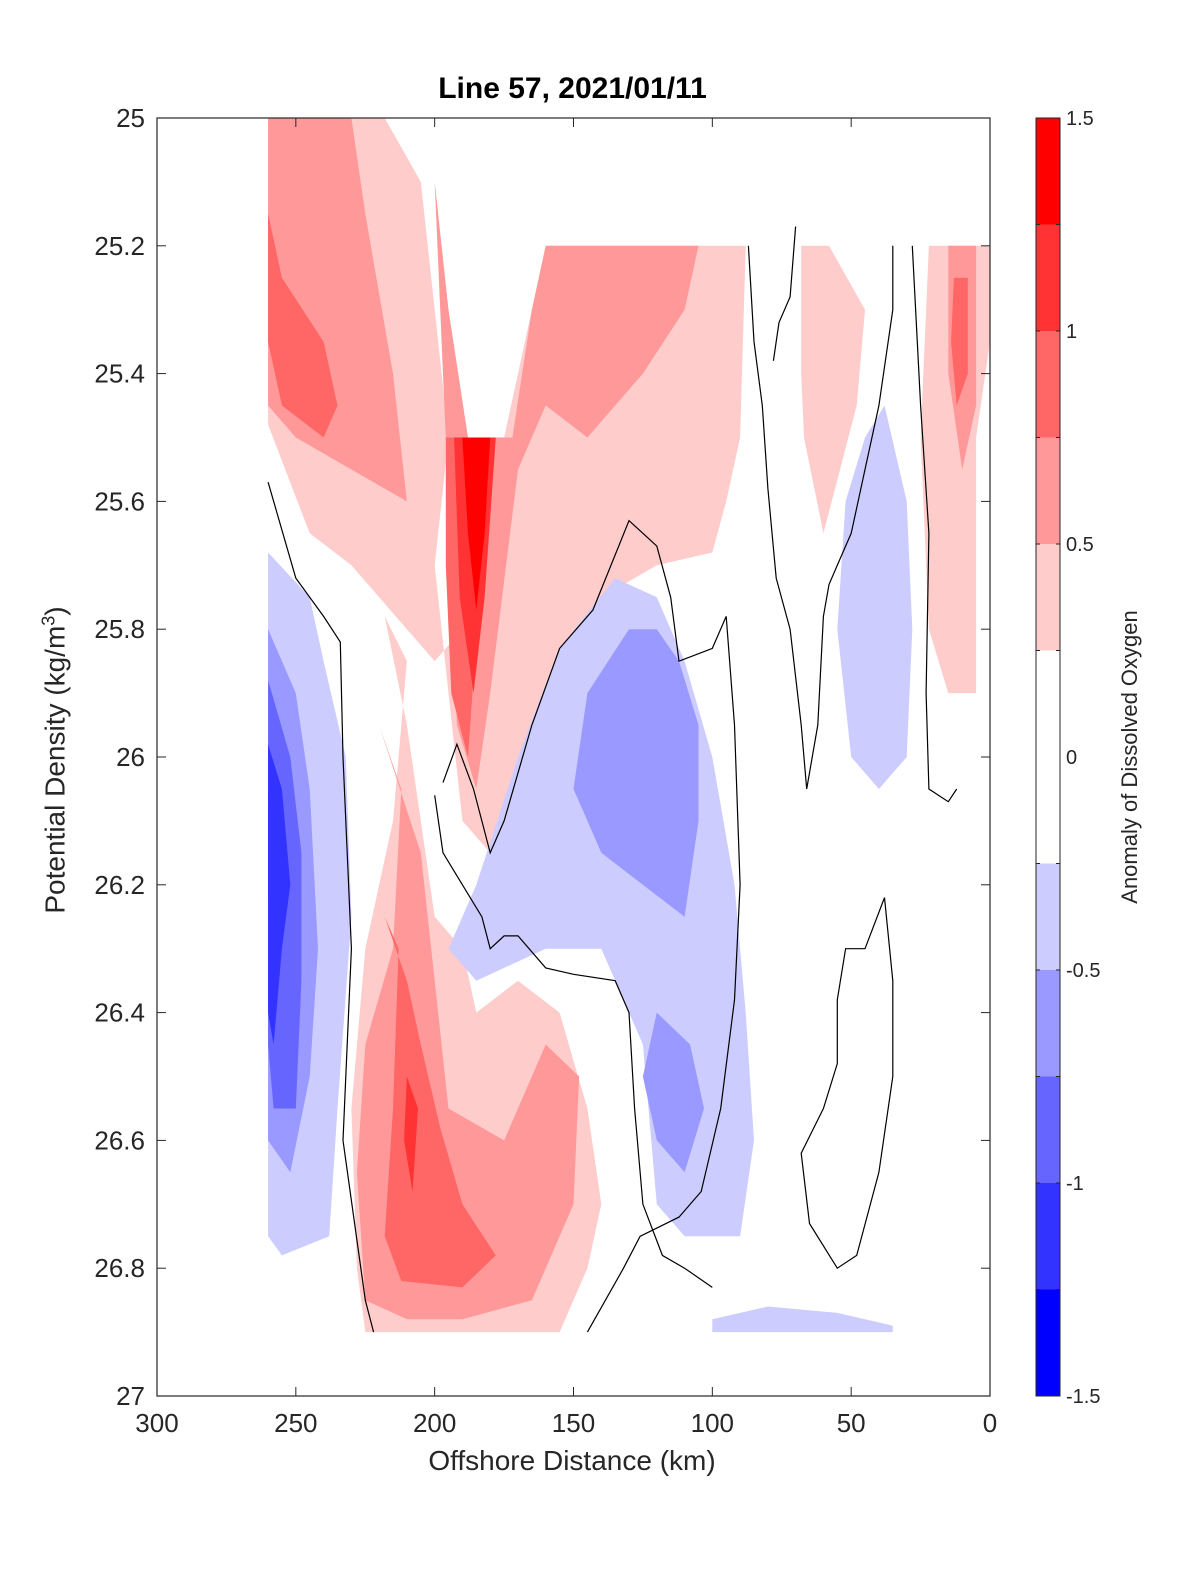  Describe the element at coordinates (1080, 119) in the screenshot. I see `colorbar-tick-label: 1.5` at that location.